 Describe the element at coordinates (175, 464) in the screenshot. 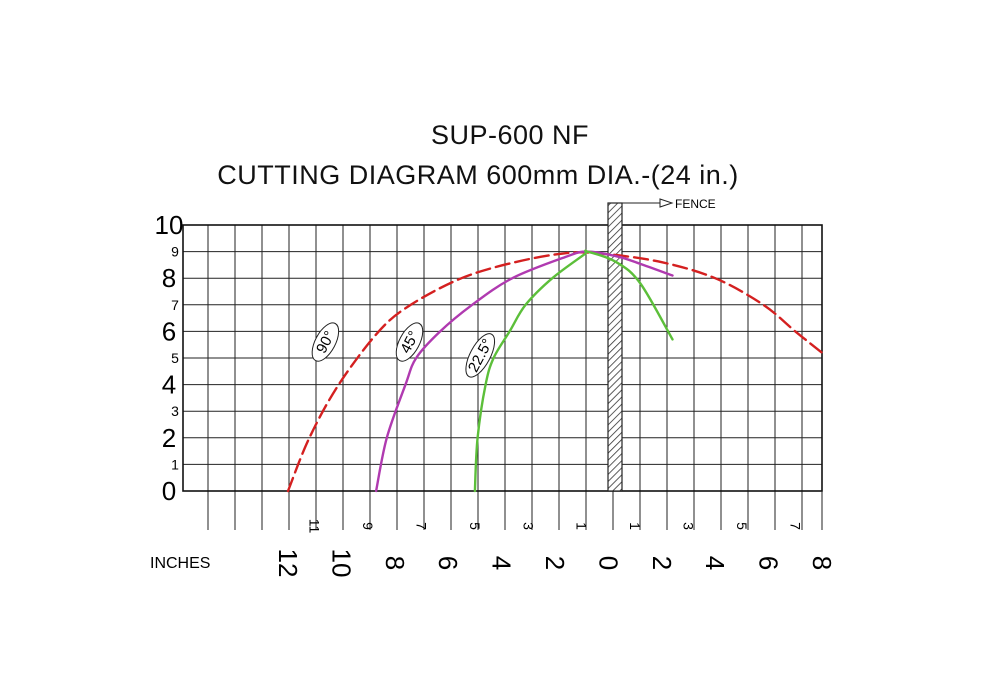

I see `y-tick-label-minor: 1` at that location.